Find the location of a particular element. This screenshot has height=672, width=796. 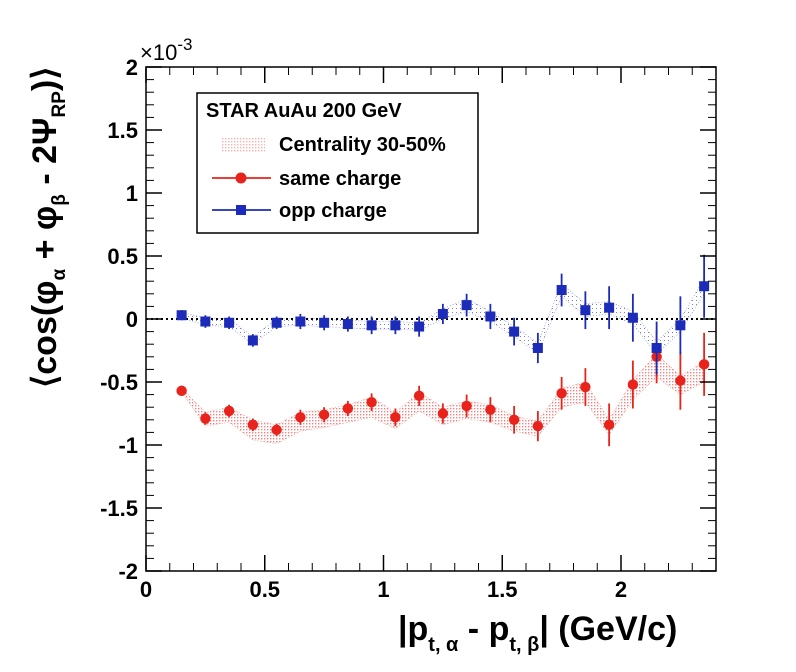

y-axis-title: ⟨cos(φα + φβ - 2ΨRP)⟩ is located at coordinates (48, 227).